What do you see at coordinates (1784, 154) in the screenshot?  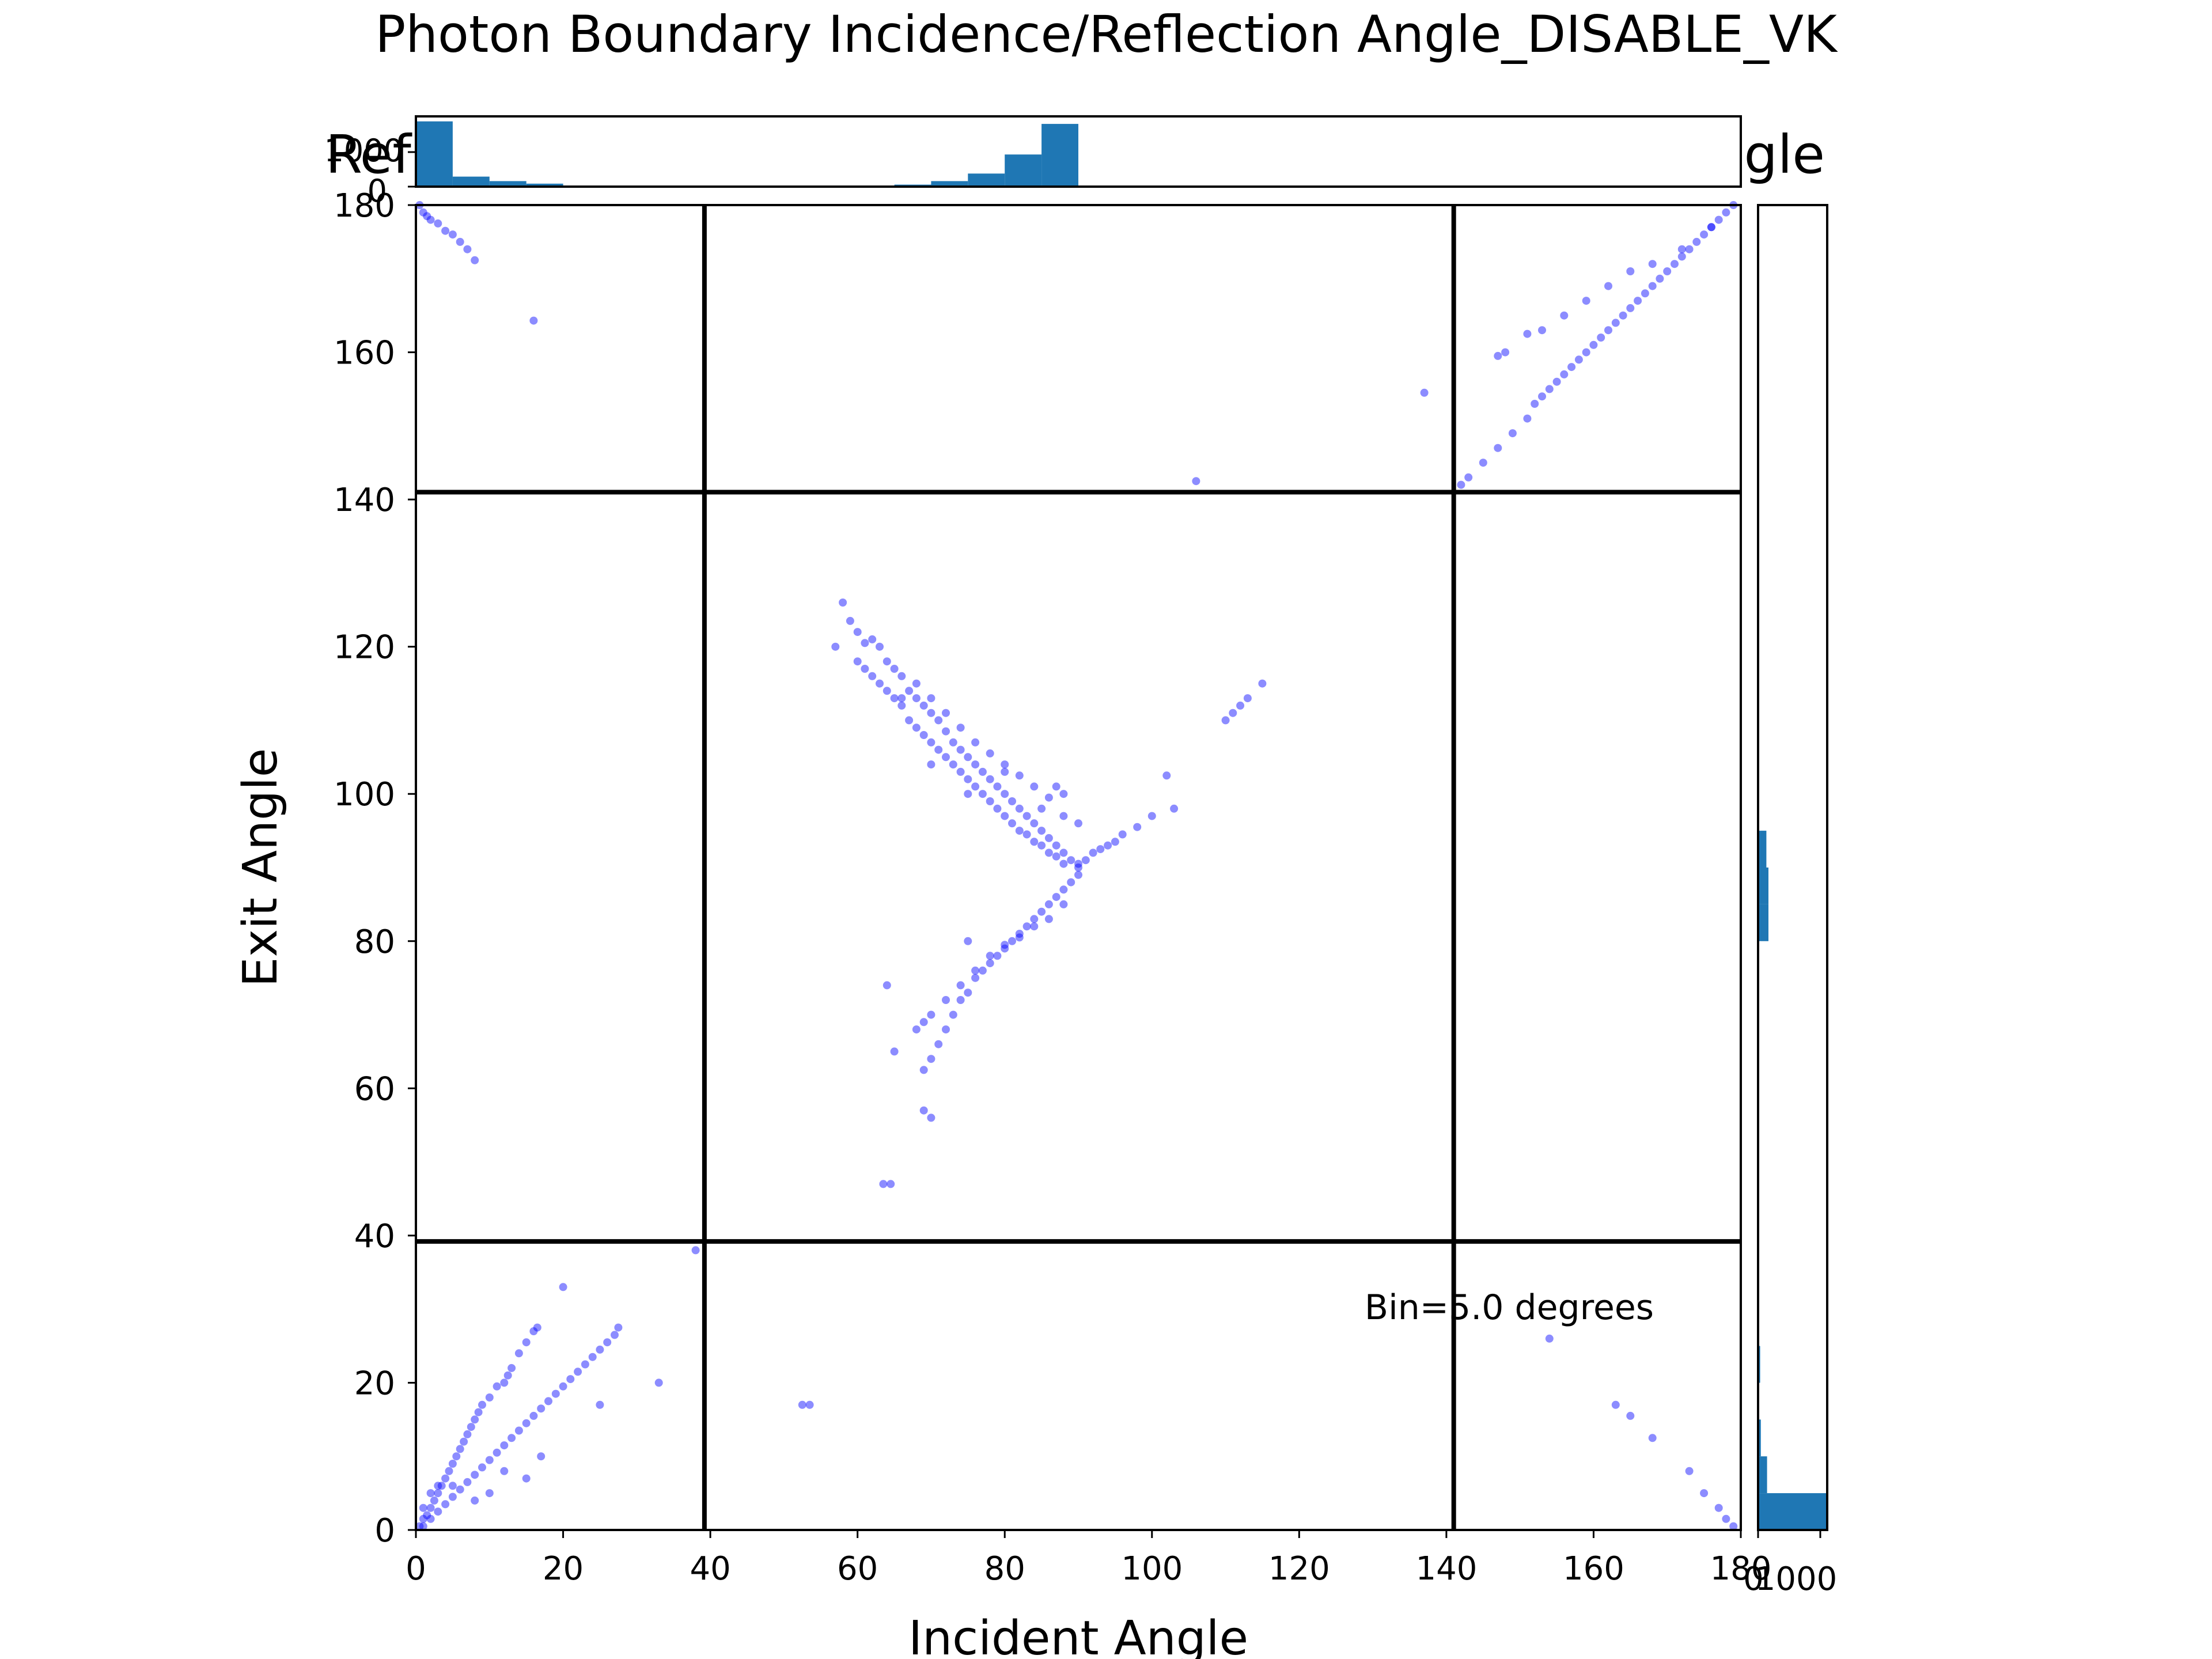 I see `partial-title-right: gle` at bounding box center [1784, 154].